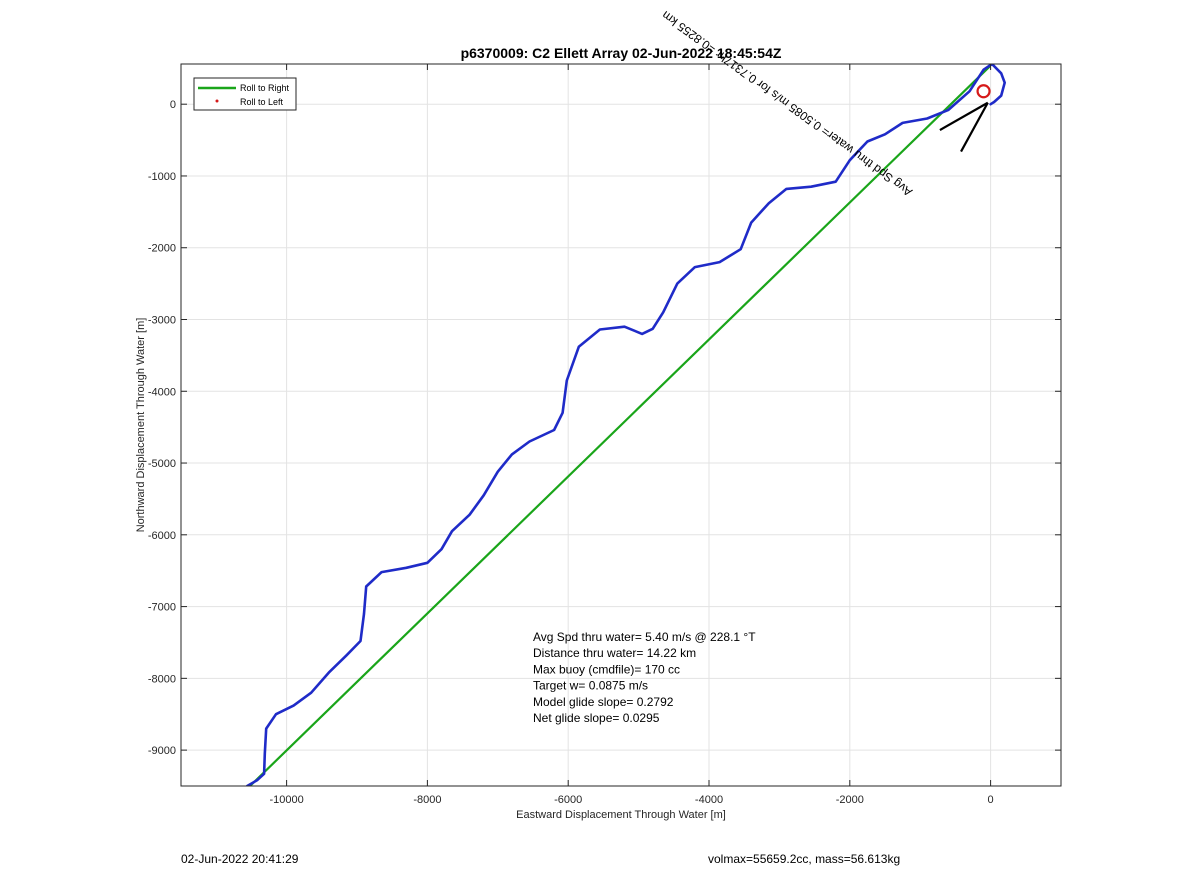 The image size is (1200, 885). Describe the element at coordinates (240, 859) in the screenshot. I see `footer-timestamp: 02-Jun-2022 20:41:29` at that location.